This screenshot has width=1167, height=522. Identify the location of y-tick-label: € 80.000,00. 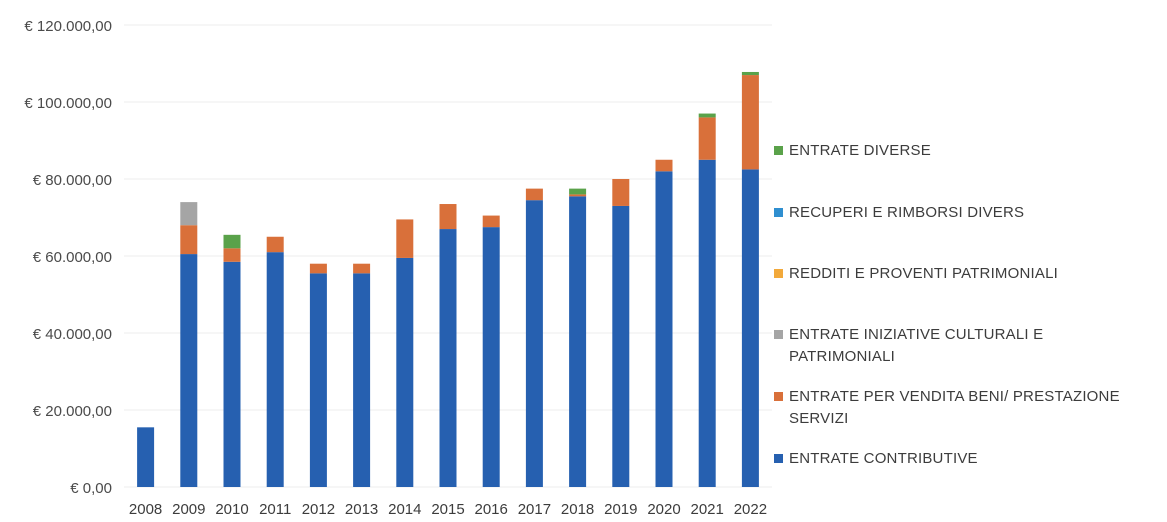
(72, 180).